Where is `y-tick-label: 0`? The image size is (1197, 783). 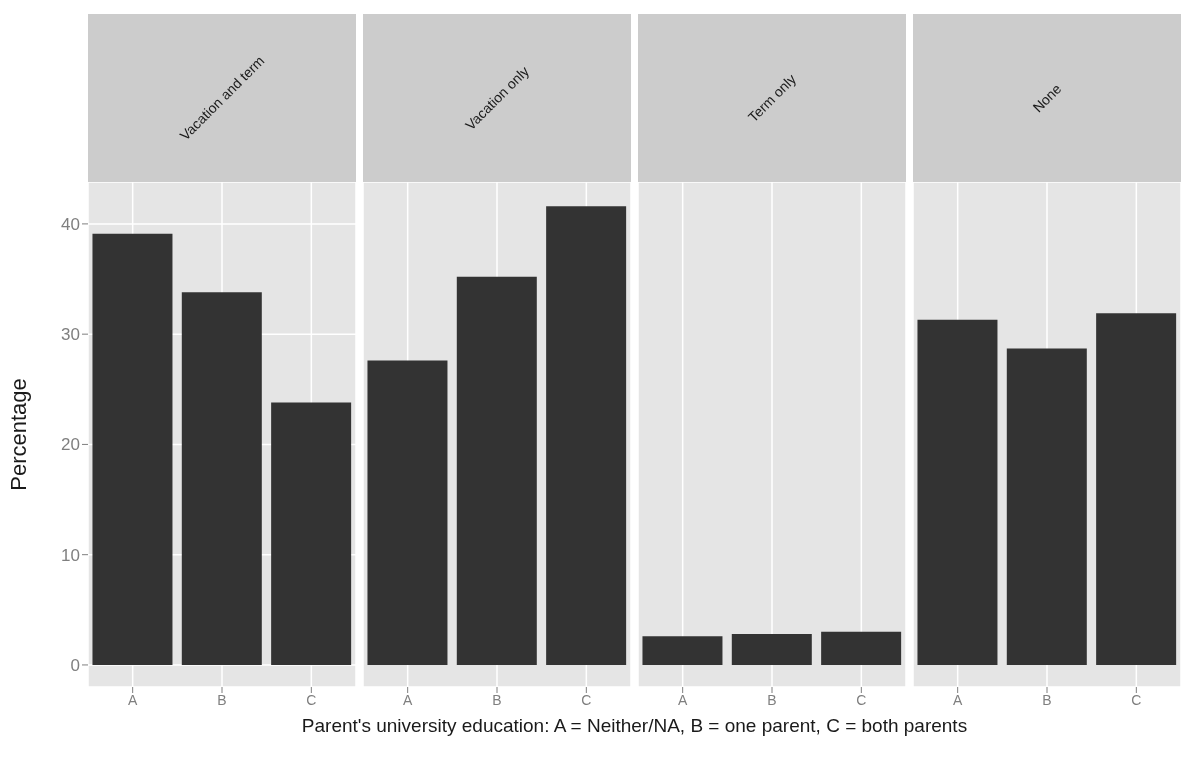
y-tick-label: 0 is located at coordinates (75, 665).